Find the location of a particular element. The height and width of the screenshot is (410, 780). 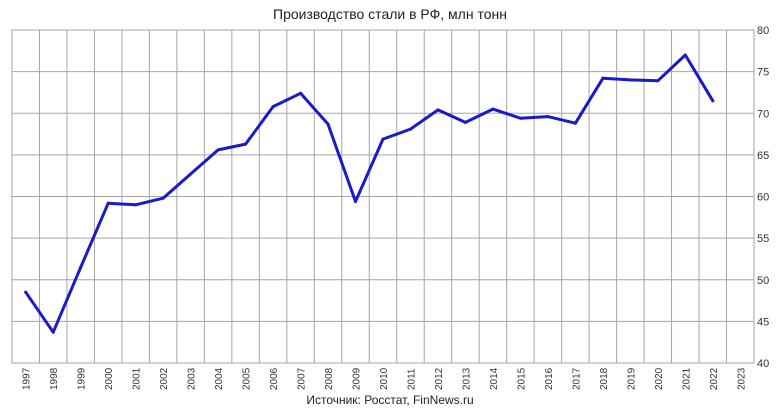

y-tick-label: 75 is located at coordinates (763, 73).